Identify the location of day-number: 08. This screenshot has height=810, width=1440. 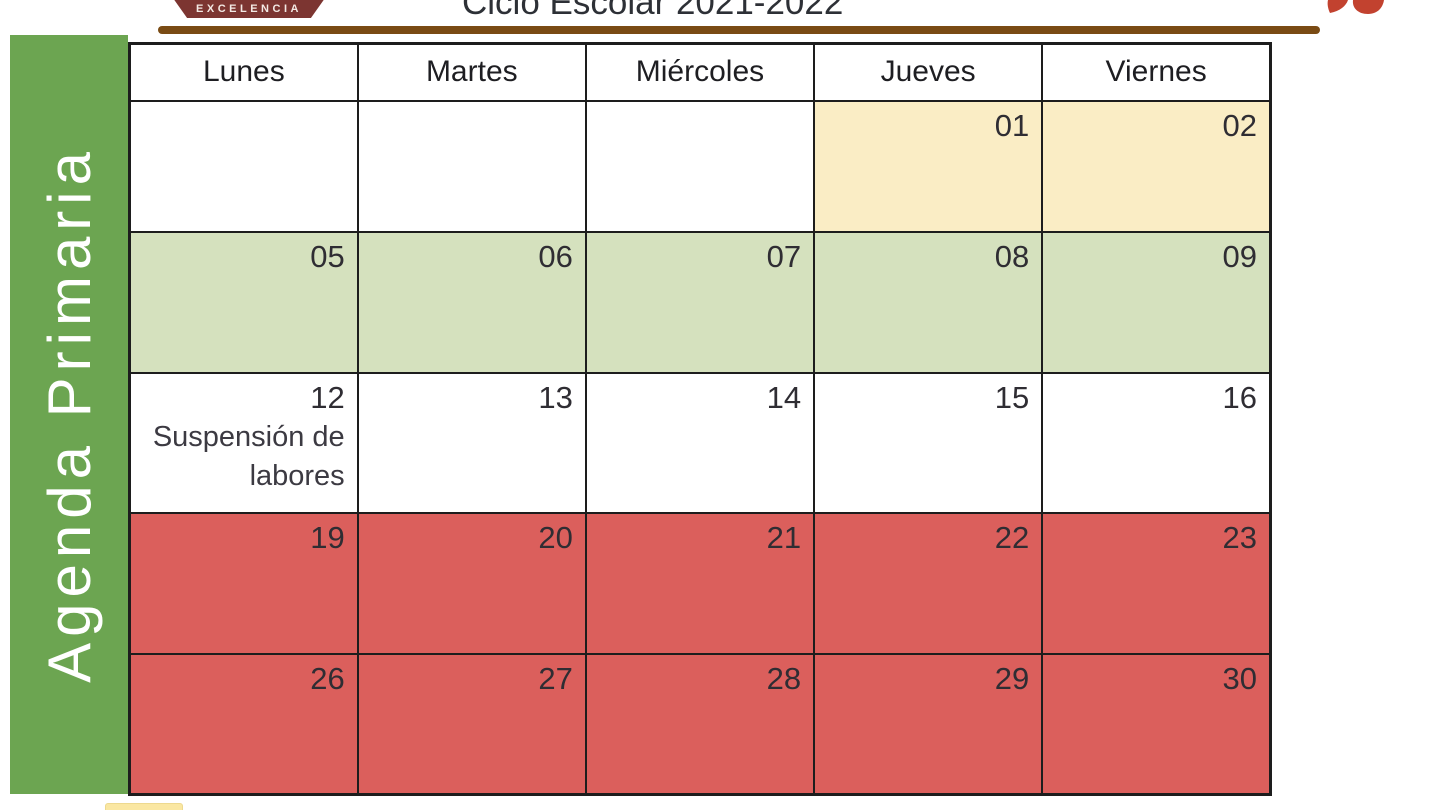
(1012, 256).